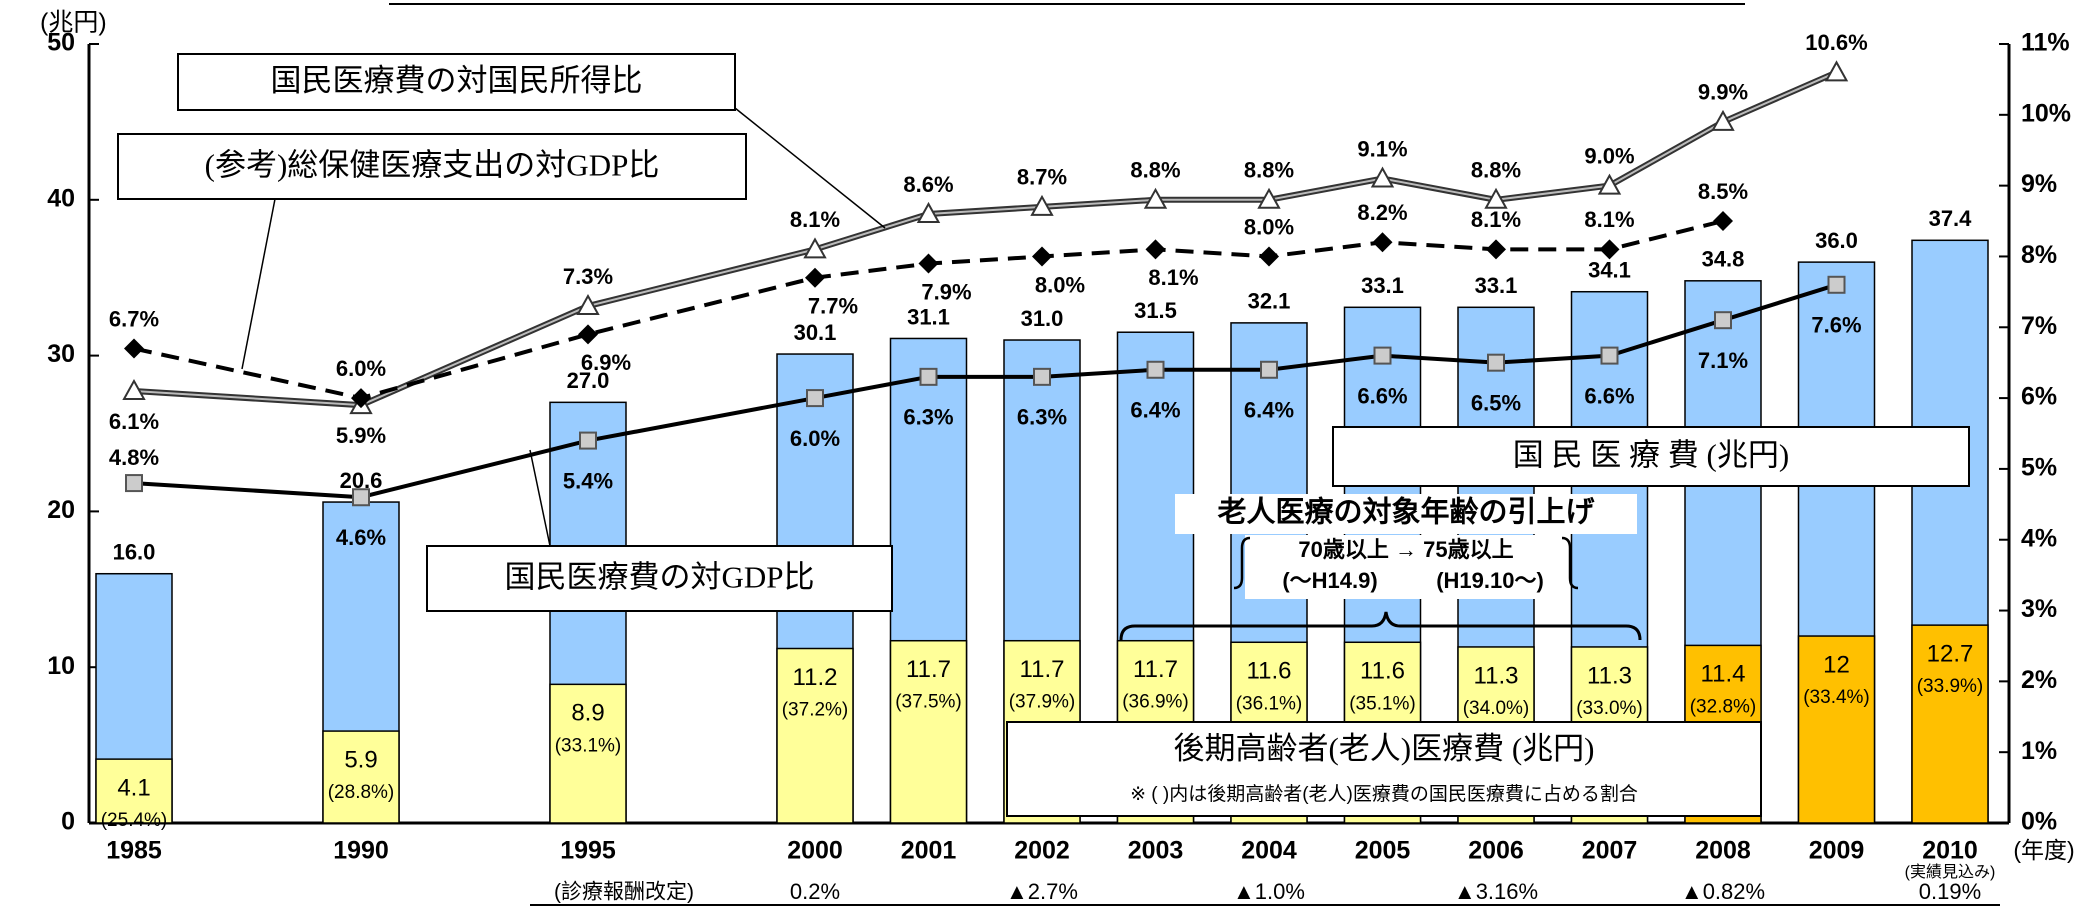 The image size is (2093, 906). Describe the element at coordinates (588, 380) in the screenshot. I see `total-label: 27.0` at that location.